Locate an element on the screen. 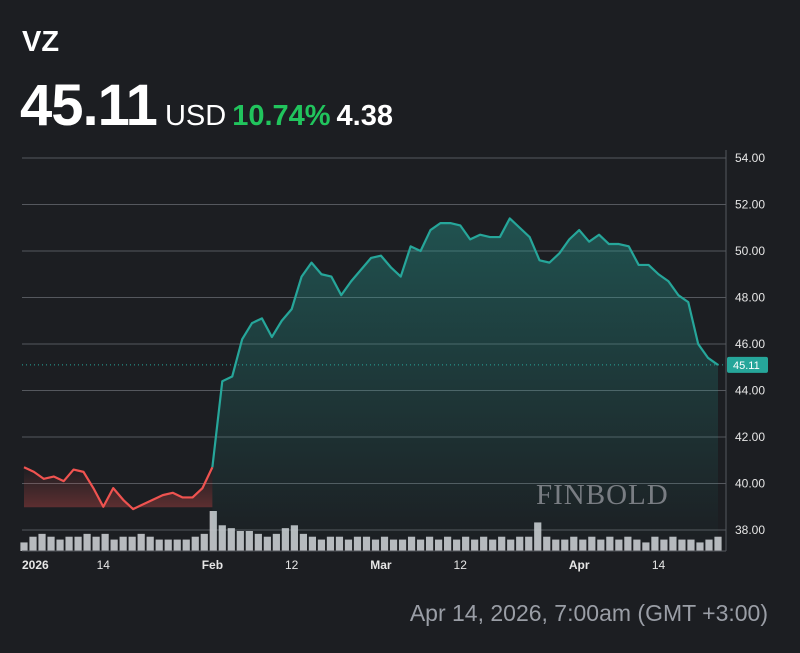 Image resolution: width=800 pixels, height=653 pixels. y-tick-label: 46.00 is located at coordinates (750, 344).